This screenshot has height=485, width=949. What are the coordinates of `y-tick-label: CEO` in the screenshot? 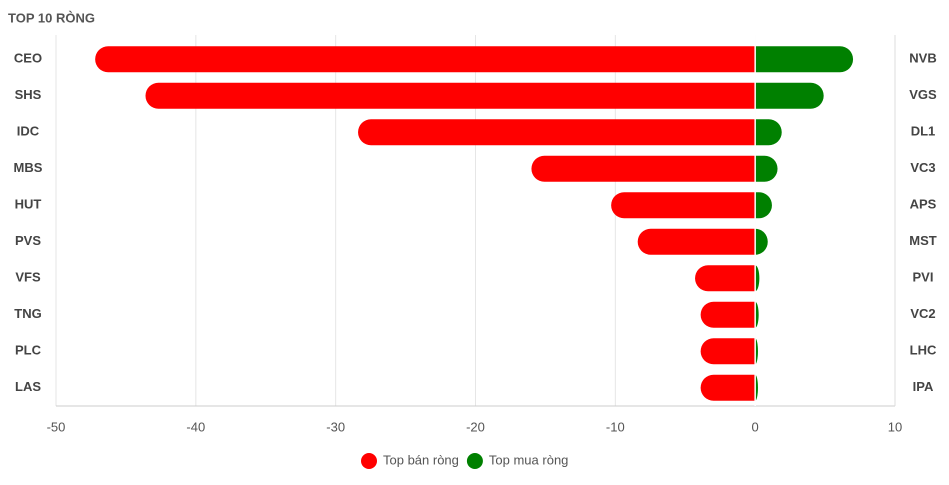 It's located at (28, 58).